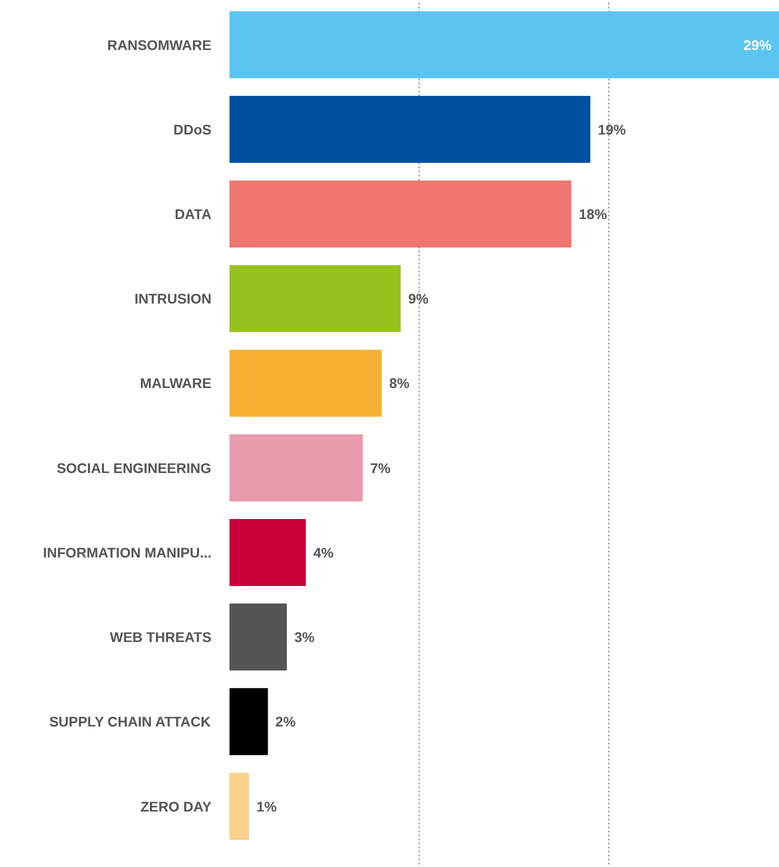 The width and height of the screenshot is (779, 867). Describe the element at coordinates (757, 44) in the screenshot. I see `data-label: 29%` at that location.